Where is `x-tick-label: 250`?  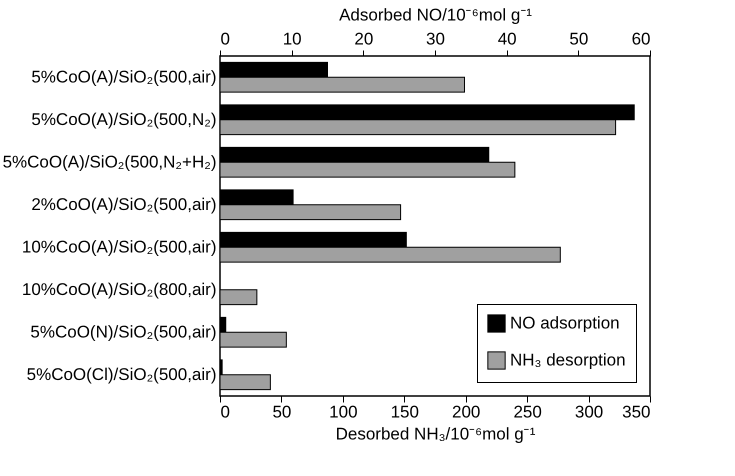 x-tick-label: 250 is located at coordinates (527, 412).